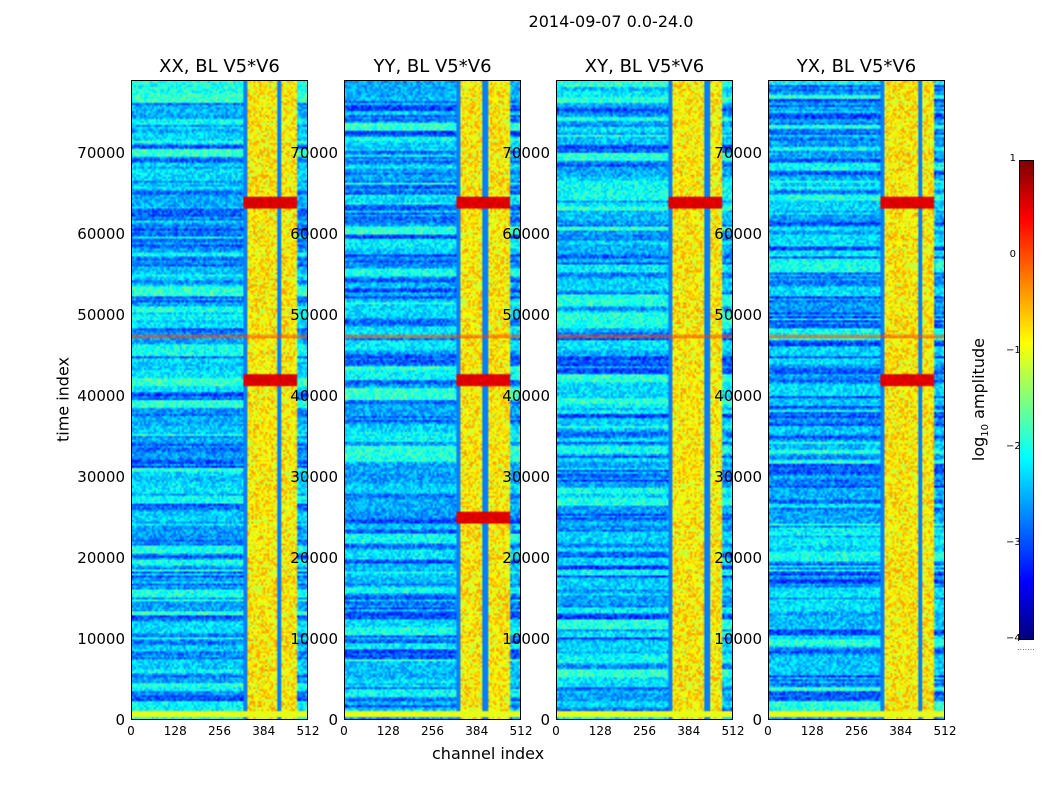  I want to click on colorbar, so click(1026, 400).